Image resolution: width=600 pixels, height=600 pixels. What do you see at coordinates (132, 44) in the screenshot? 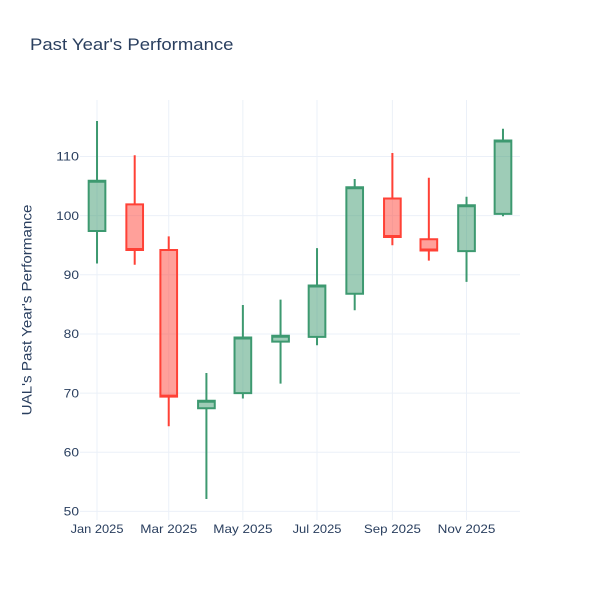
I see `svg-text: Past Year's Performance` at bounding box center [132, 44].